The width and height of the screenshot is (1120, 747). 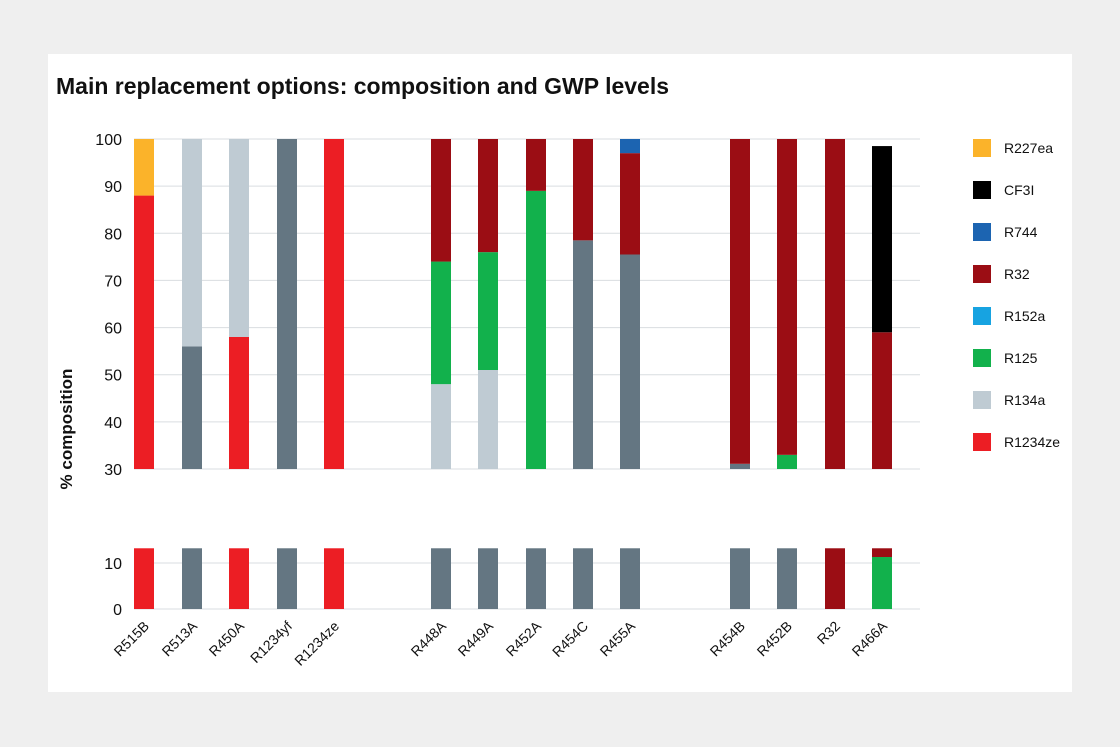 What do you see at coordinates (113, 587) in the screenshot?
I see `lower-y-ticks: 10 0` at bounding box center [113, 587].